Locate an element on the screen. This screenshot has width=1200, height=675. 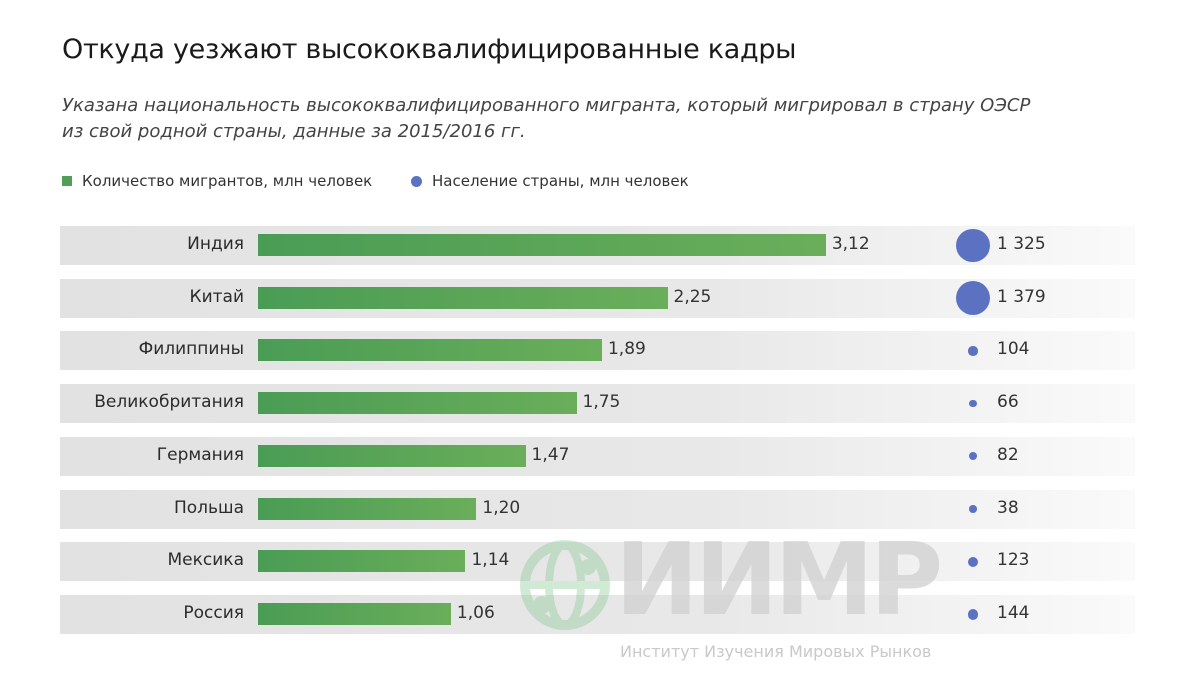
category-label: Мексика is located at coordinates (205, 560).